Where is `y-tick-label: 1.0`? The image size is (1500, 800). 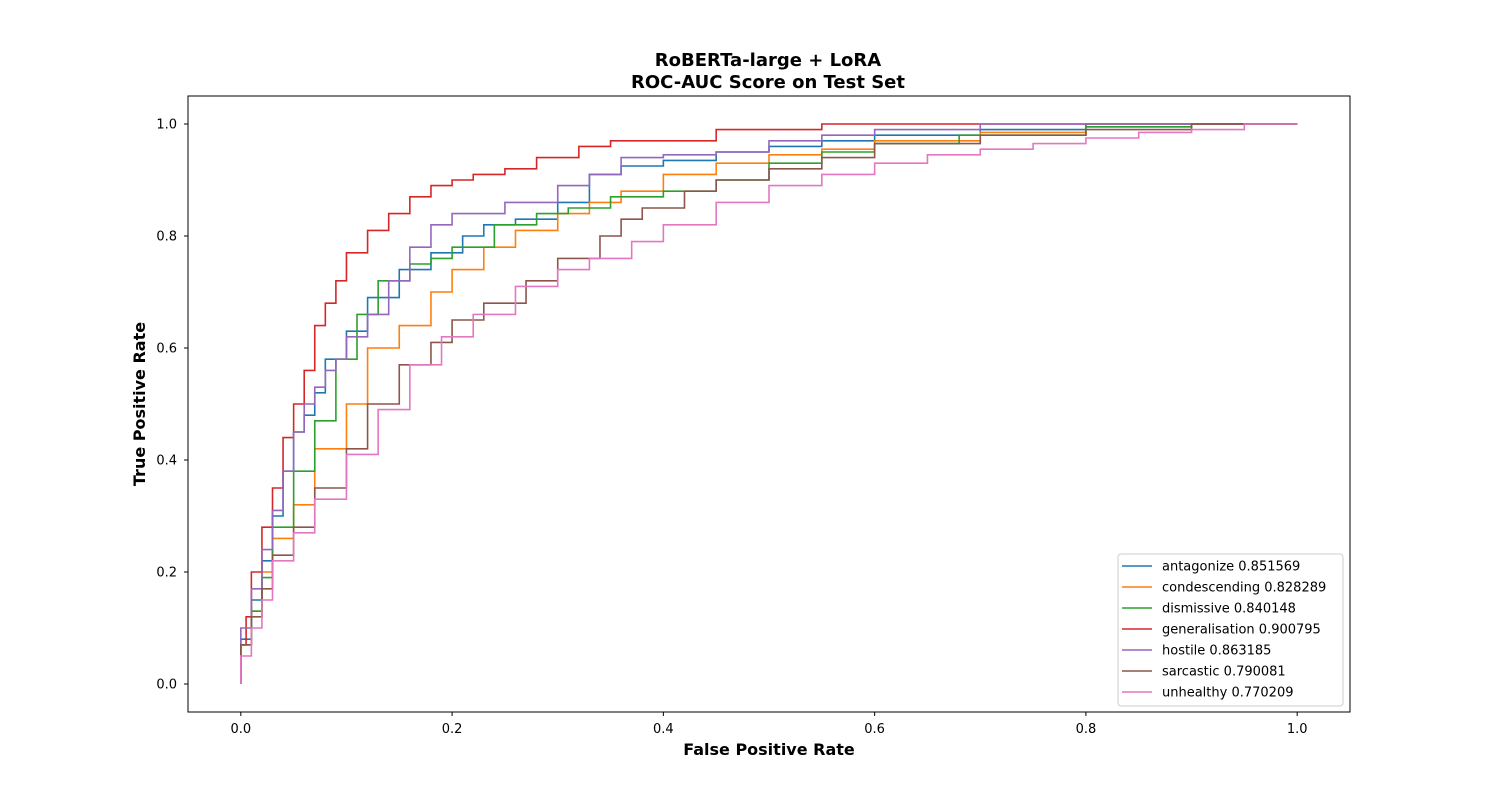
y-tick-label: 1.0 is located at coordinates (166, 125).